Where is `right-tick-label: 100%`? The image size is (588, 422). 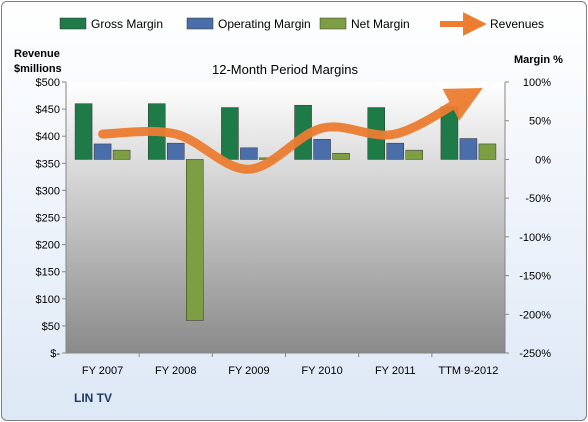 right-tick-label: 100% is located at coordinates (537, 83).